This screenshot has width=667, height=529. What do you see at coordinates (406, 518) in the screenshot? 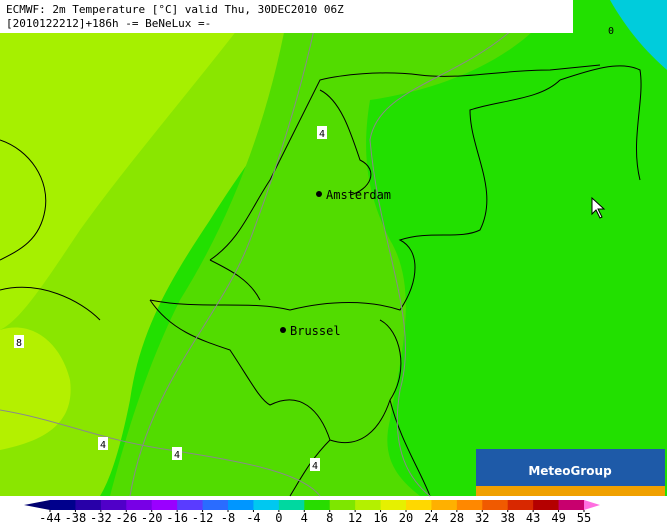
I see `colorbar-tick-label: 20` at bounding box center [406, 518].